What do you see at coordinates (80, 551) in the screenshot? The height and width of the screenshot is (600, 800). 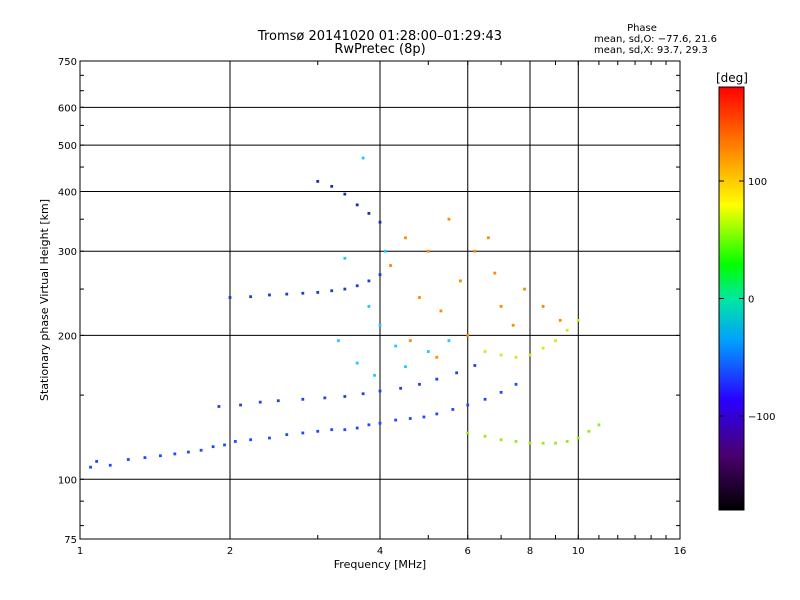 I see `x-tick-label: 1` at bounding box center [80, 551].